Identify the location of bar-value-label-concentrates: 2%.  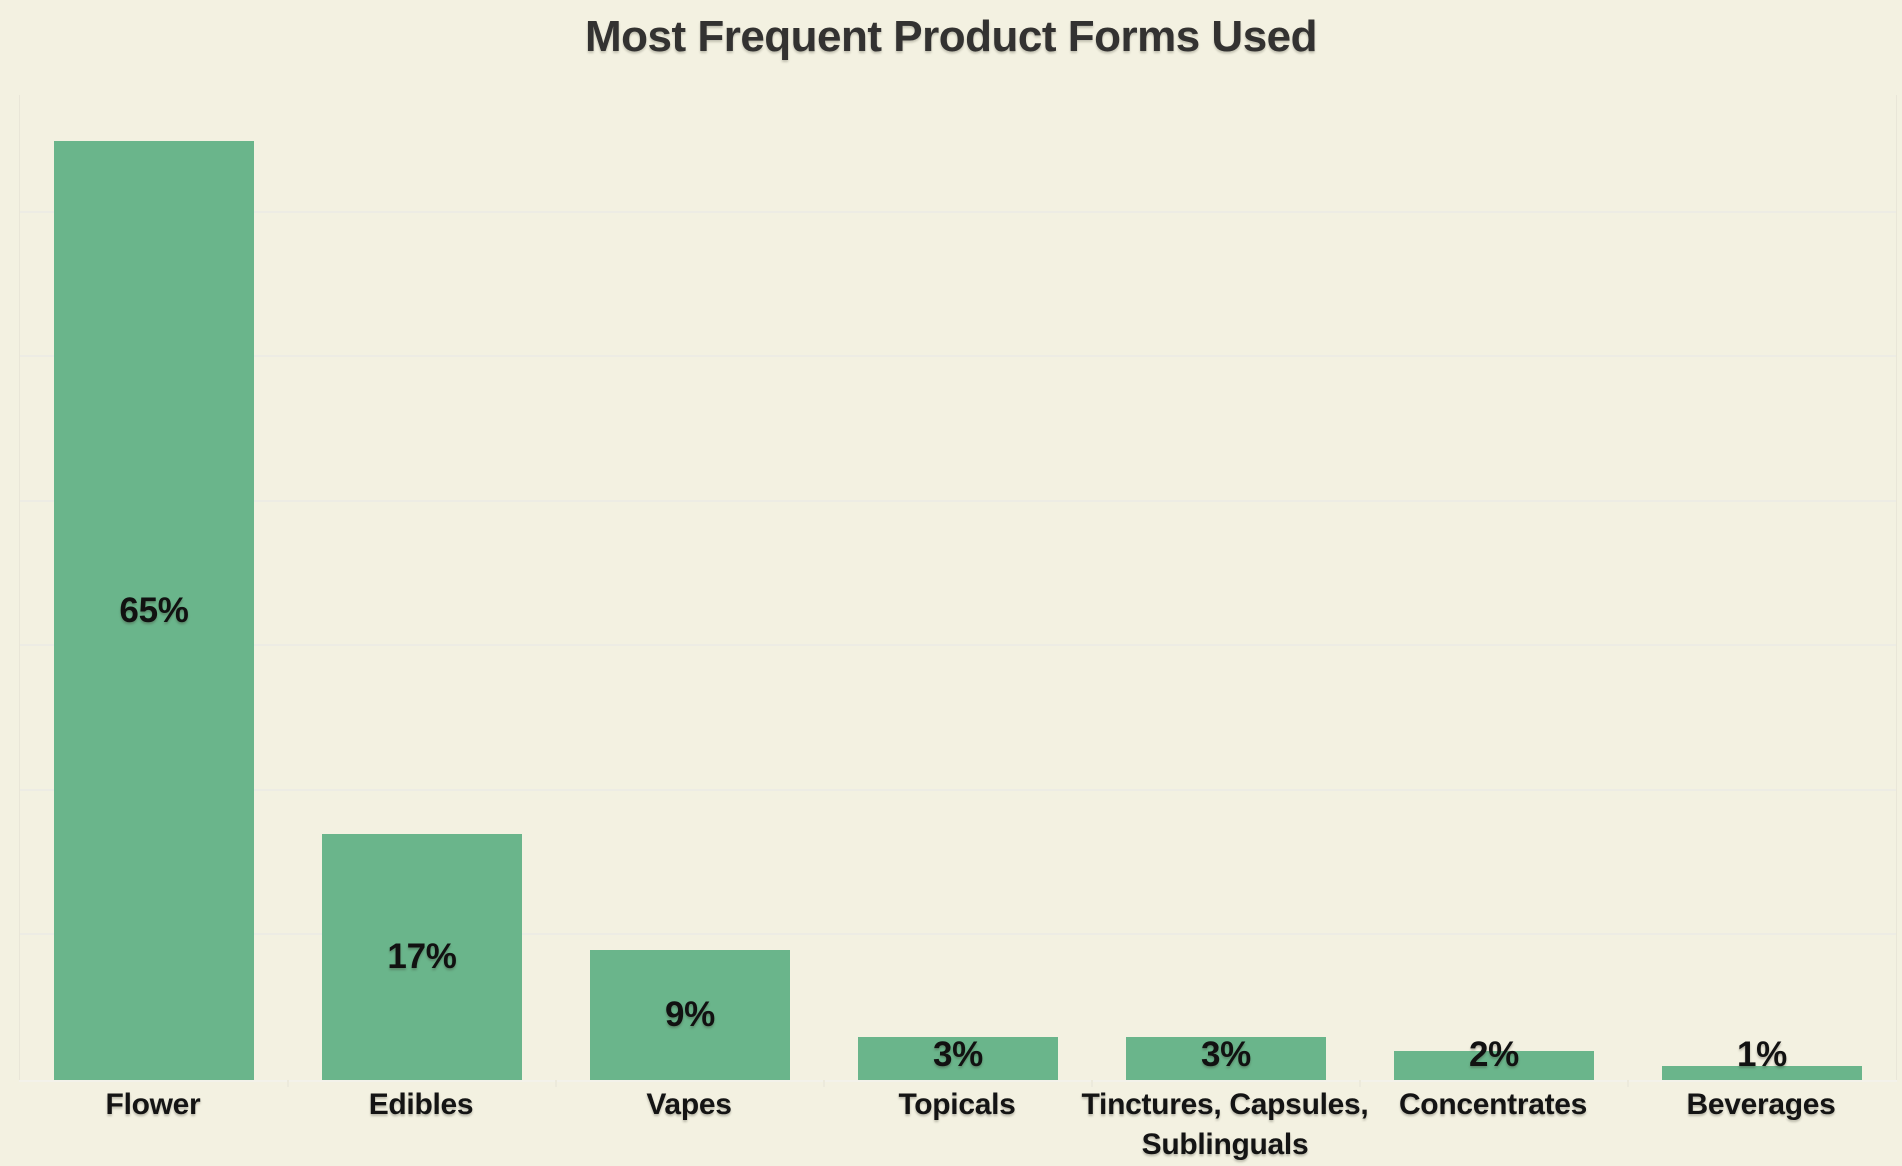
(1494, 1054).